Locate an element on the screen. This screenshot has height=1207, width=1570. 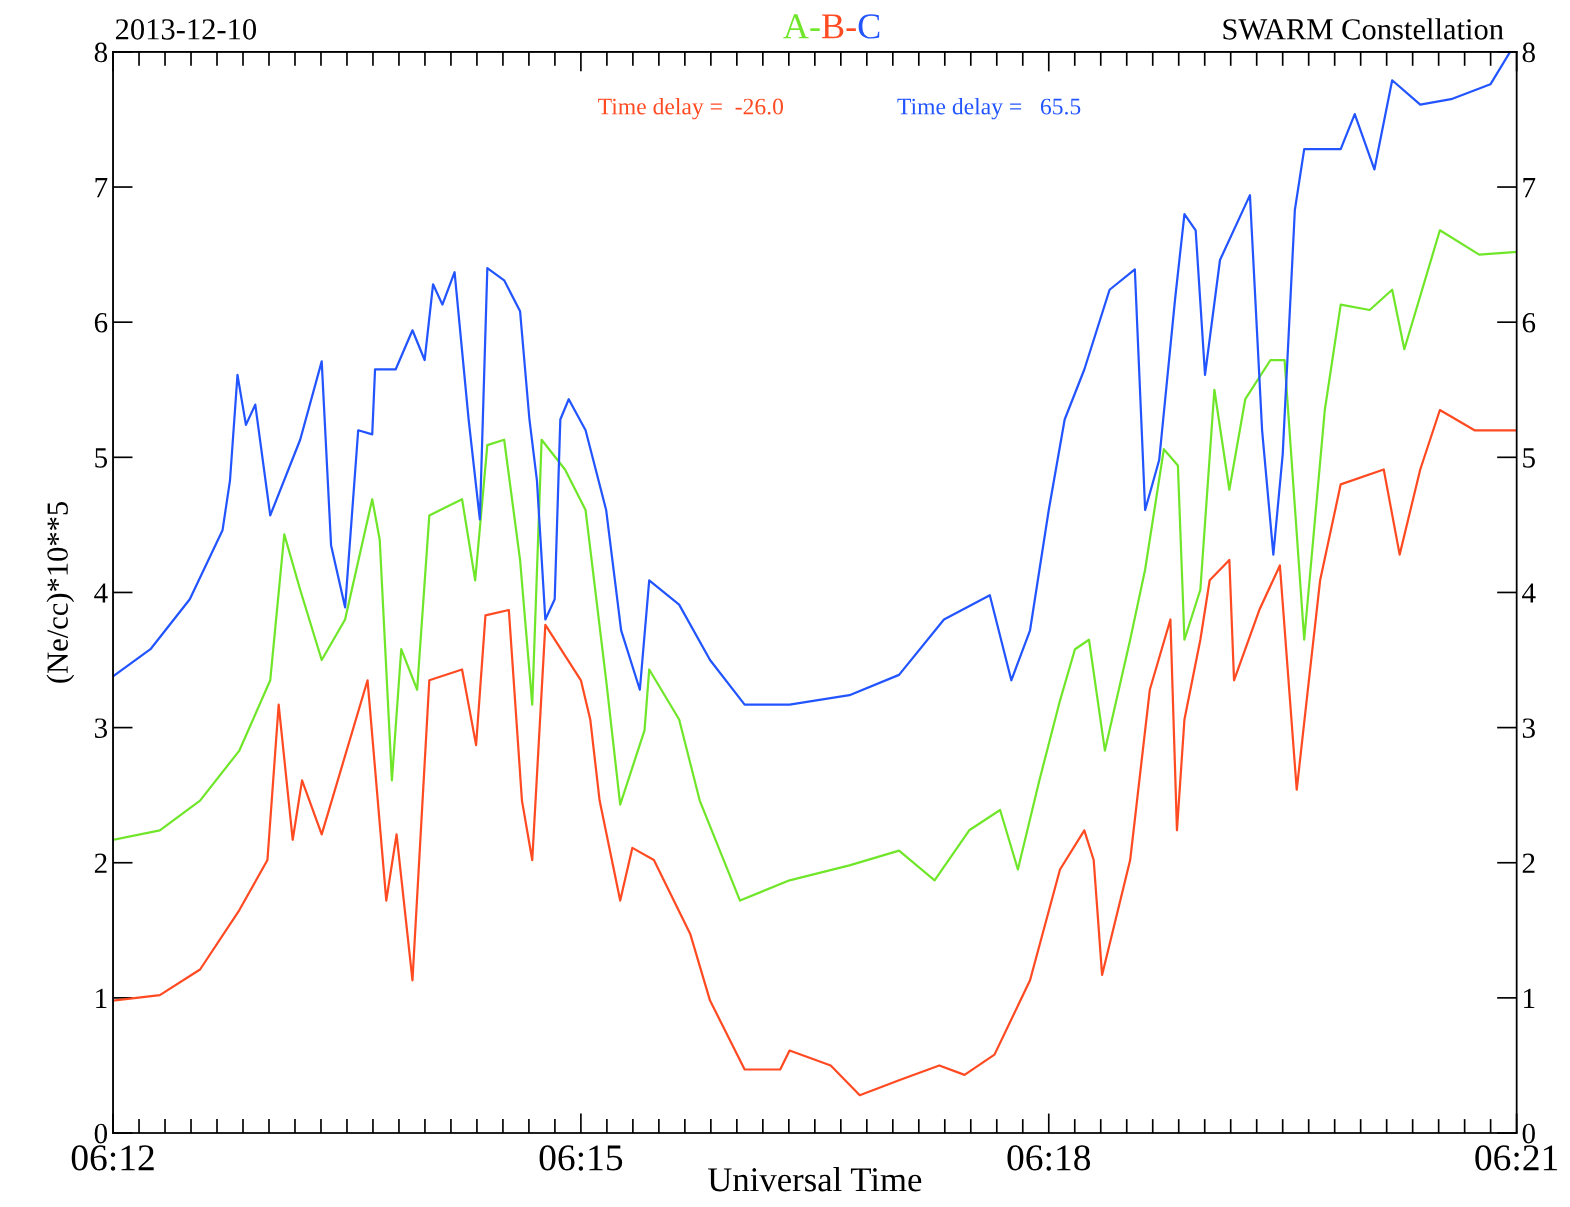
y2-tick-label: 6 is located at coordinates (1529, 322).